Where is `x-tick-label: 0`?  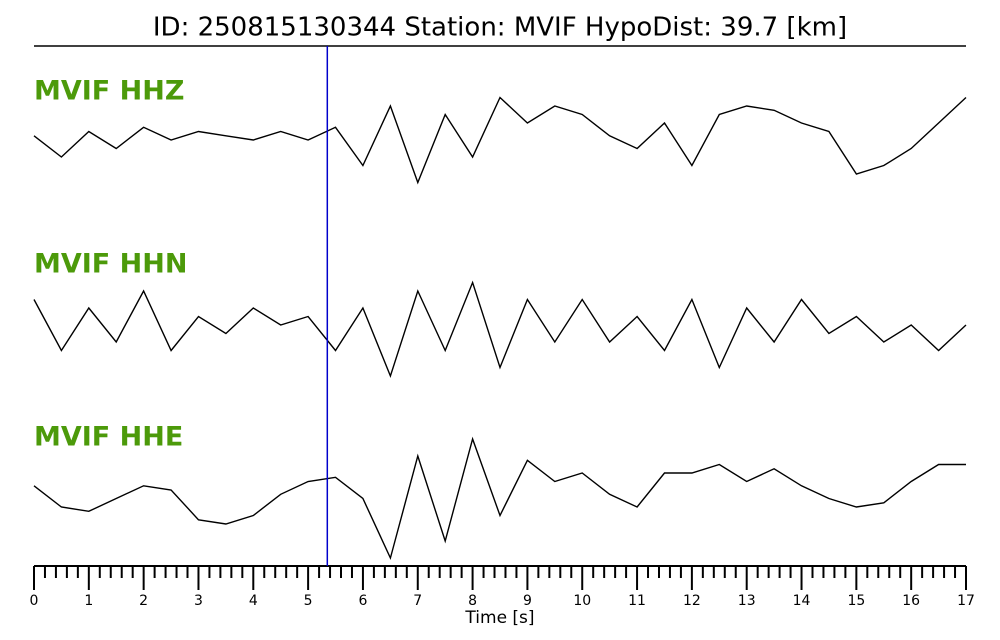
x-tick-label: 0 is located at coordinates (34, 601).